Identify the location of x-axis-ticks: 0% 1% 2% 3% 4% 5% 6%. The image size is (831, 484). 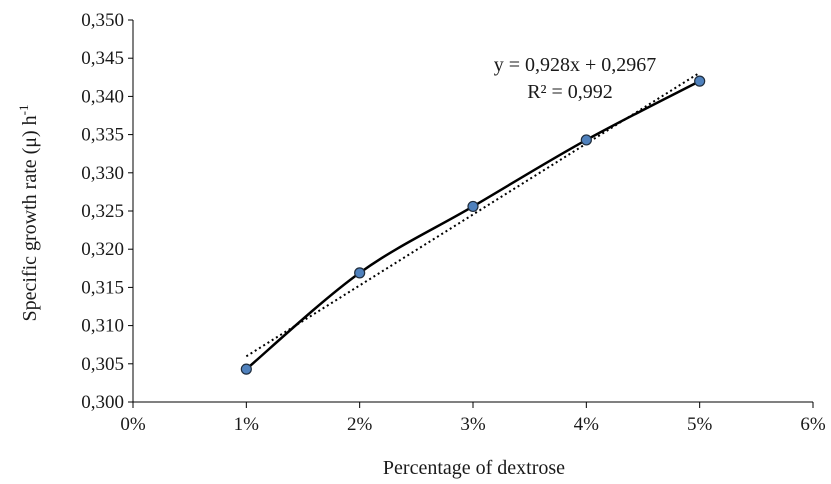
(473, 418).